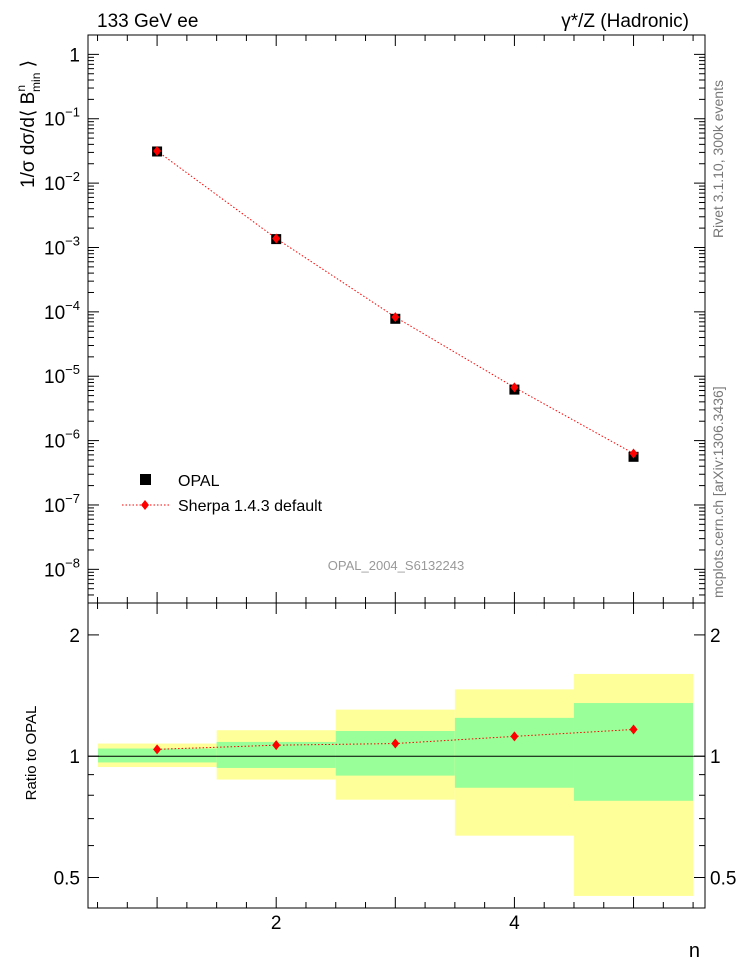  I want to click on ratio-y-axis-label: Ratio to OPAL, so click(31, 753).